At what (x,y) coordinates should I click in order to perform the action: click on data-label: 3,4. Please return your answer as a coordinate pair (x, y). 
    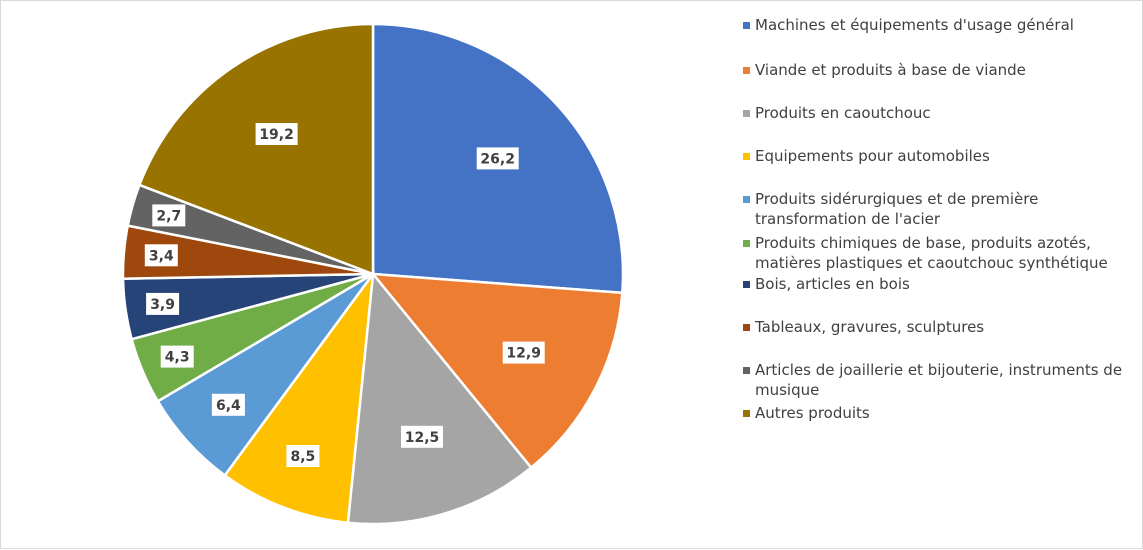
    Looking at the image, I should click on (161, 255).